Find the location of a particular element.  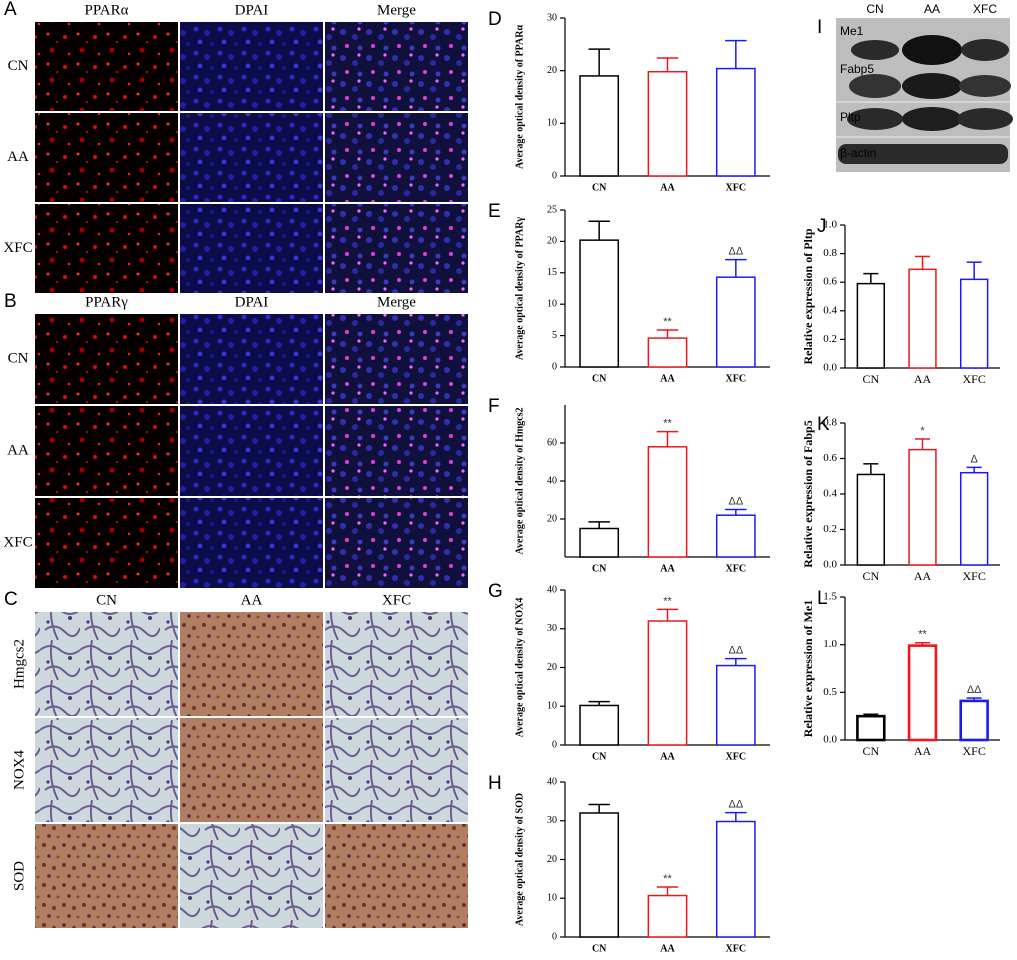

panel-letter: I is located at coordinates (819, 27).